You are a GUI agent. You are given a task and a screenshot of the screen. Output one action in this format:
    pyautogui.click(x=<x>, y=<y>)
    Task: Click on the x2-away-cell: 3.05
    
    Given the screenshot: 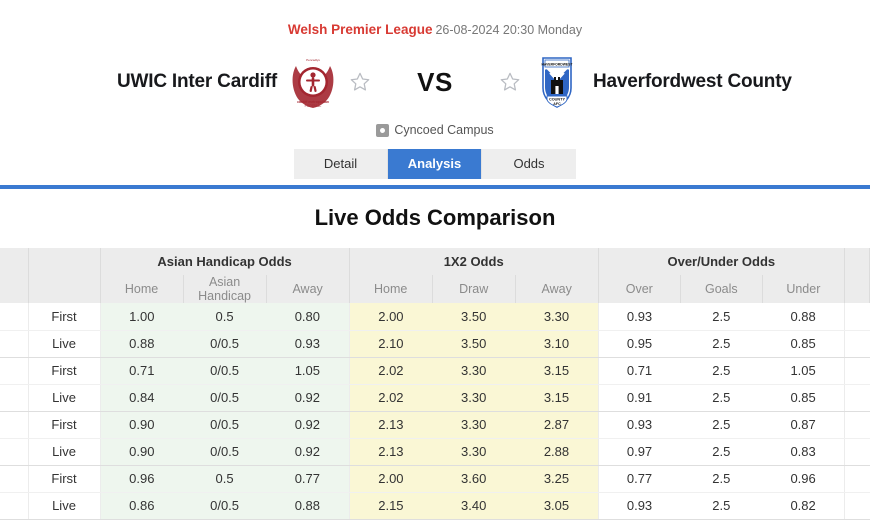 What is the action you would take?
    pyautogui.click(x=557, y=506)
    